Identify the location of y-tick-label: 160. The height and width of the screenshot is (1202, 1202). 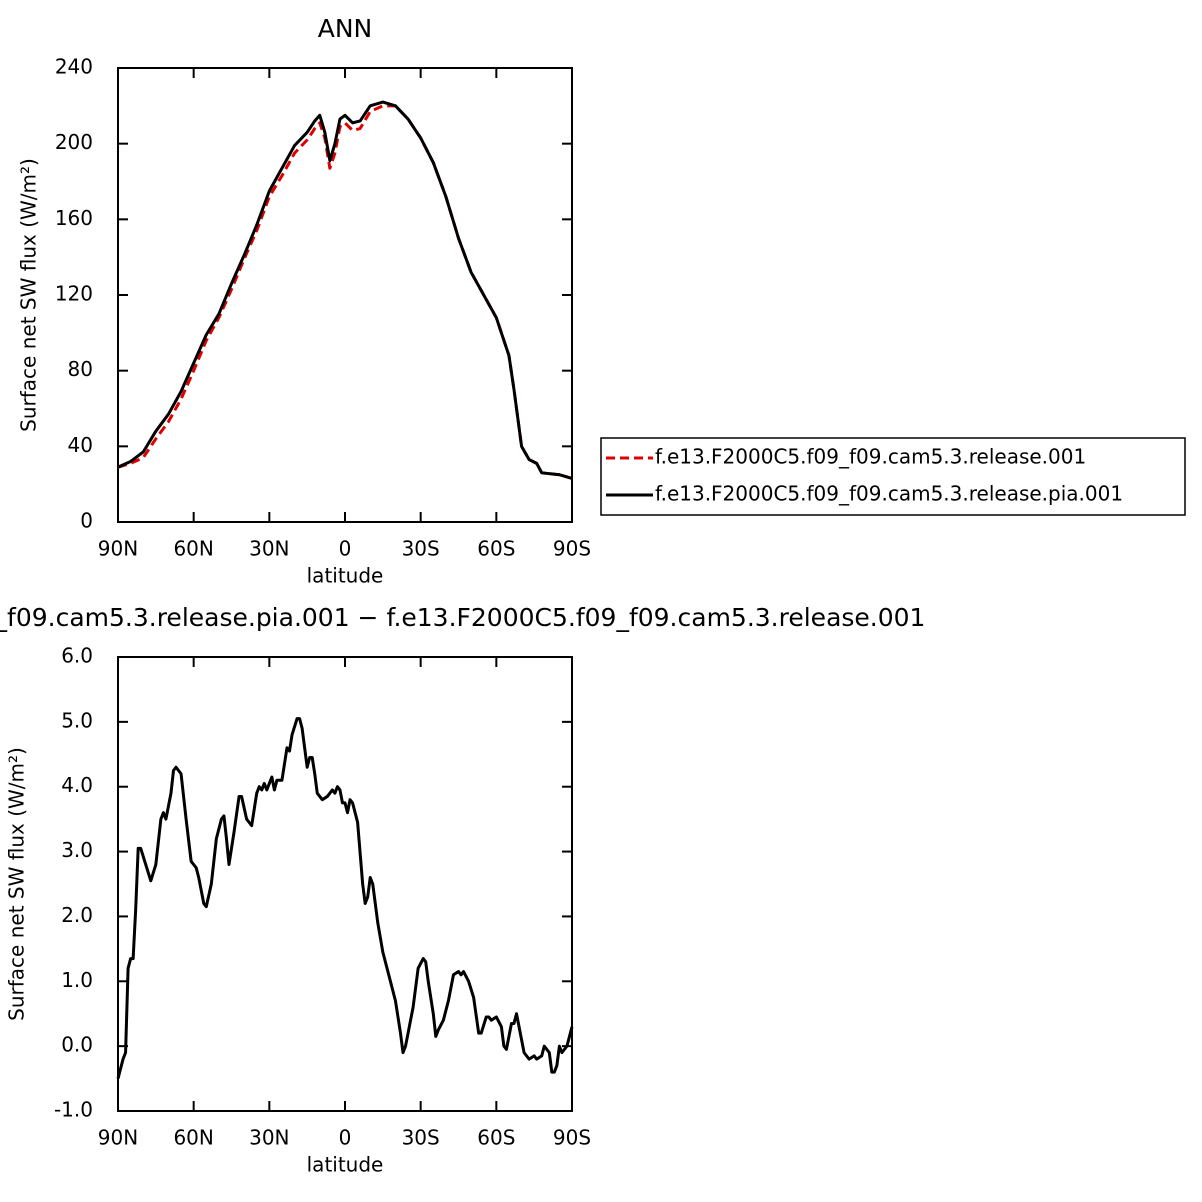
(74, 218).